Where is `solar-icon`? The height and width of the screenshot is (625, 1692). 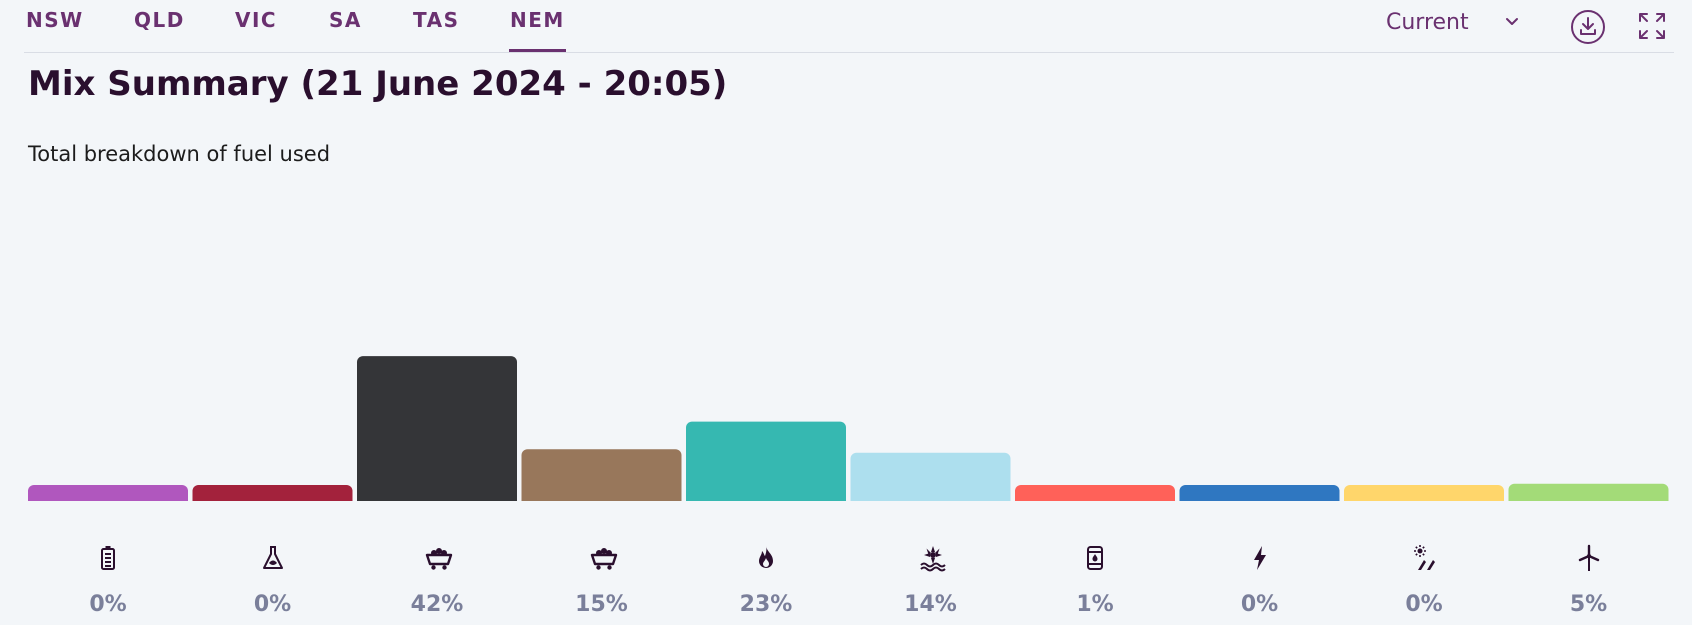
solar-icon is located at coordinates (1424, 558).